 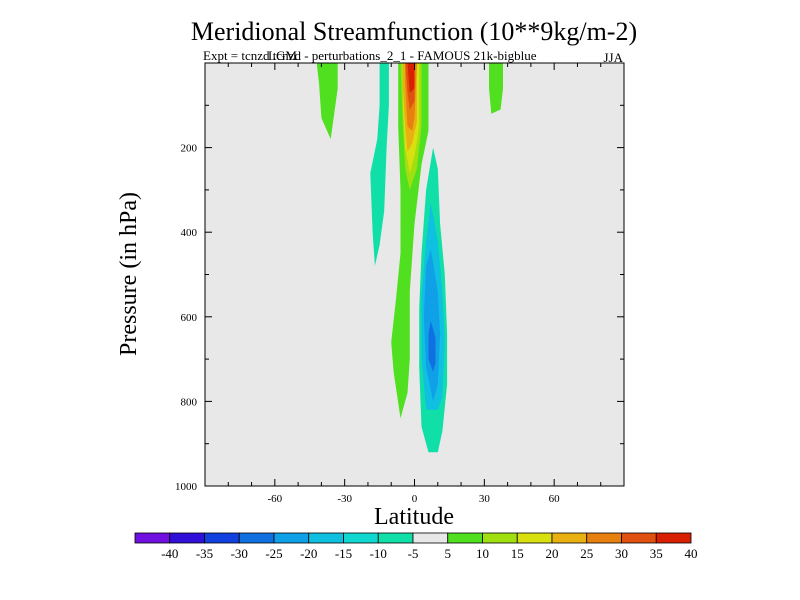 What do you see at coordinates (410, 241) in the screenshot?
I see `contour-region-main-positive-band` at bounding box center [410, 241].